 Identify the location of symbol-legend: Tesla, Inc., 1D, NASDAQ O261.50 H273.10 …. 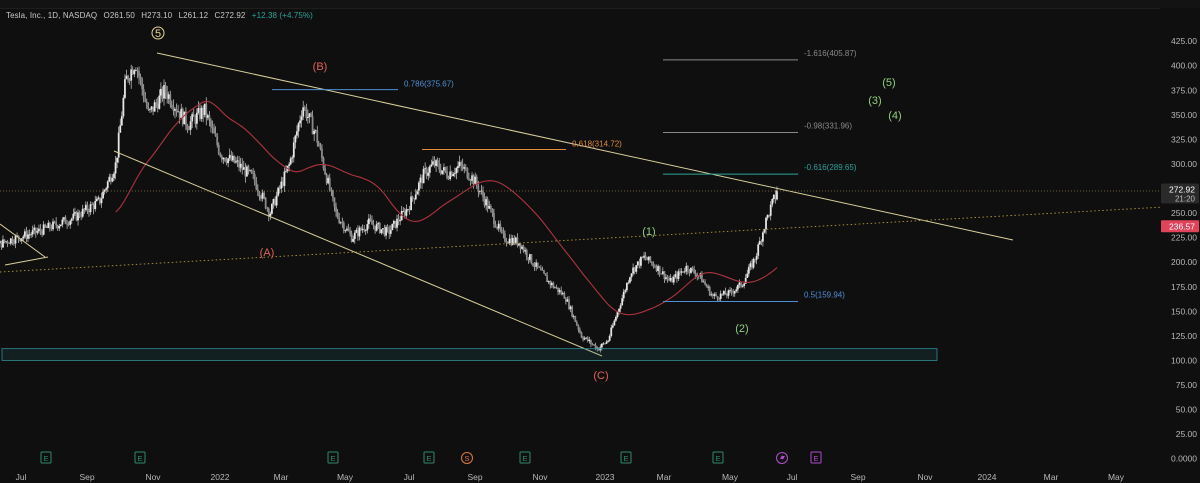
(161, 15).